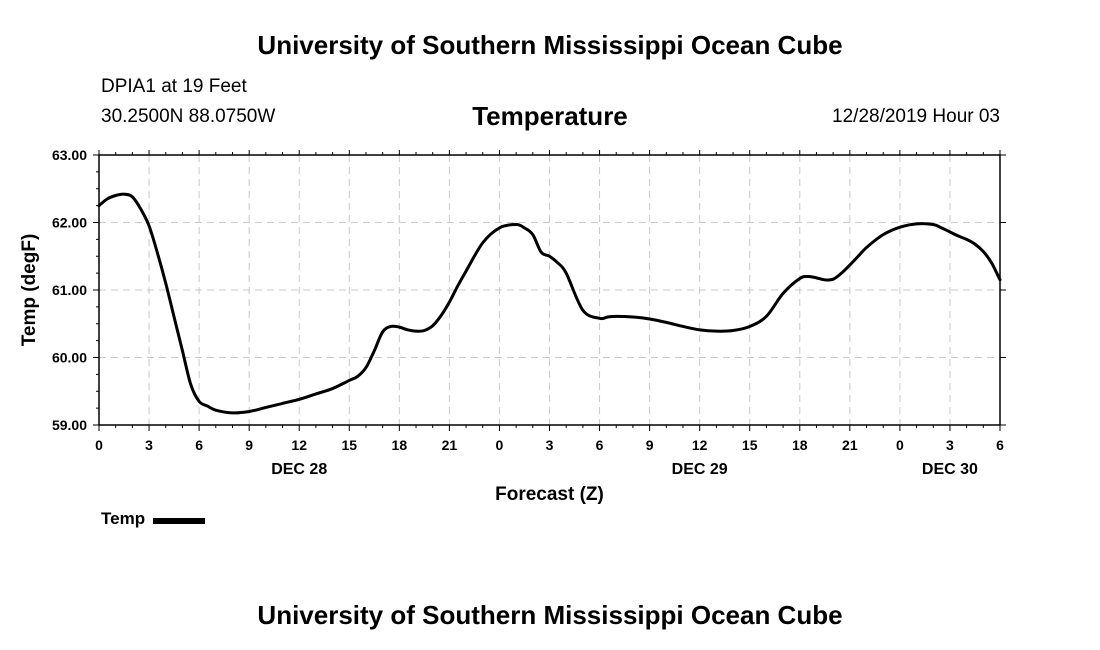 This screenshot has height=650, width=1100. What do you see at coordinates (950, 469) in the screenshot?
I see `date-label: DEC 30` at bounding box center [950, 469].